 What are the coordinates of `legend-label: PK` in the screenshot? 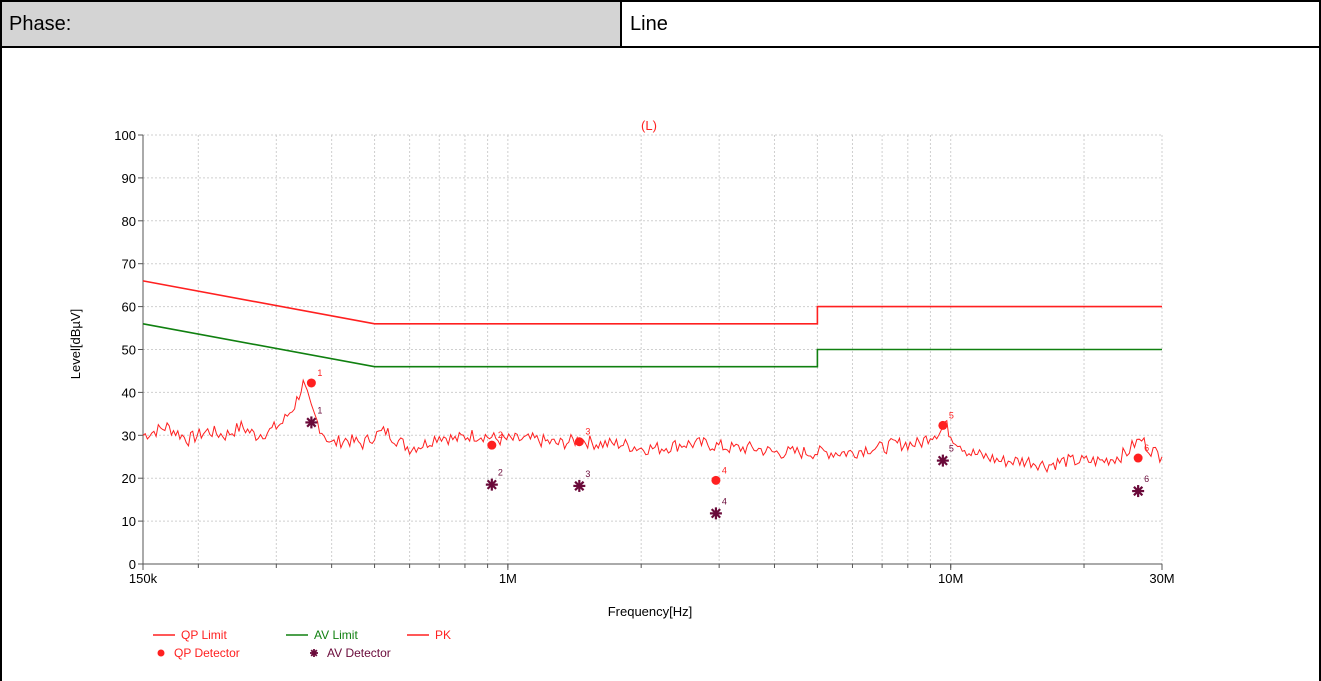 It's located at (443, 635).